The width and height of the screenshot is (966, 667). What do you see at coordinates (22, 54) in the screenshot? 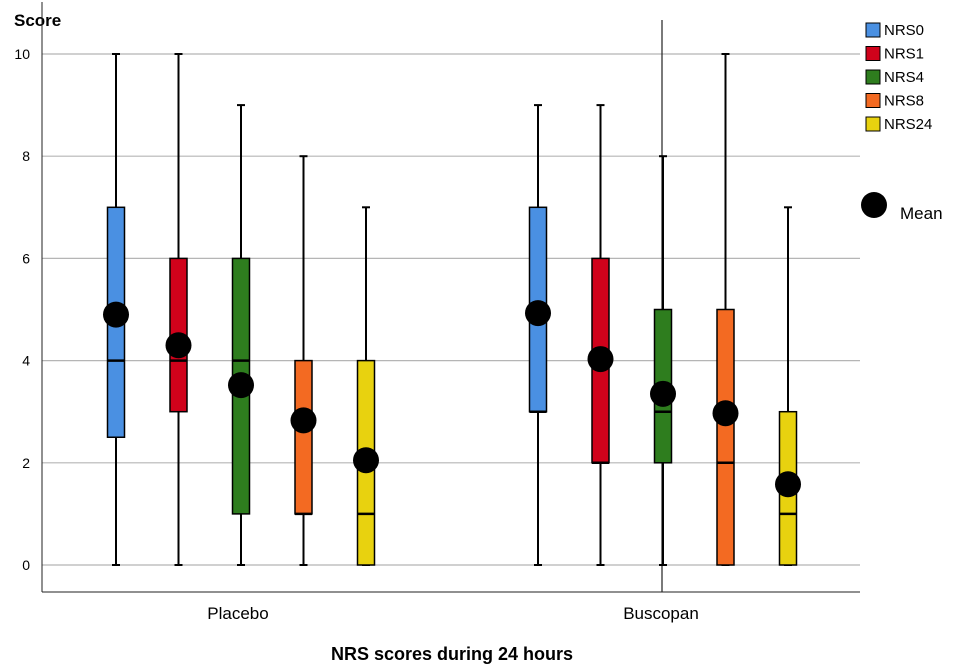
I see `y-tick-label: 10` at bounding box center [22, 54].